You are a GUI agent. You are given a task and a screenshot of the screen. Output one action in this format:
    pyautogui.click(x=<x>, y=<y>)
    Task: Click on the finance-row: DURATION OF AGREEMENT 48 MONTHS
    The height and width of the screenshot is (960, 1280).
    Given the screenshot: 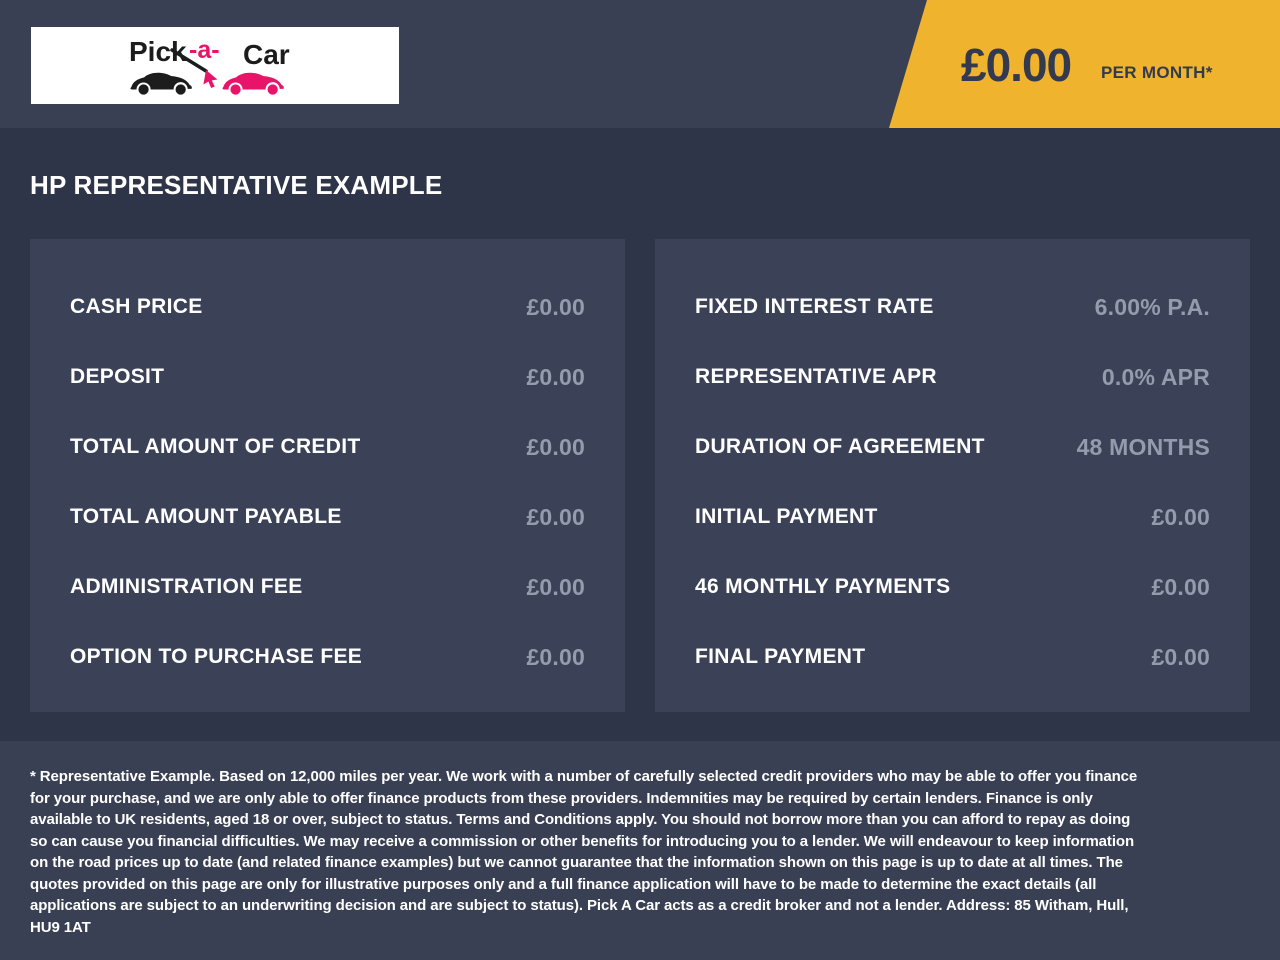 What is the action you would take?
    pyautogui.click(x=952, y=447)
    